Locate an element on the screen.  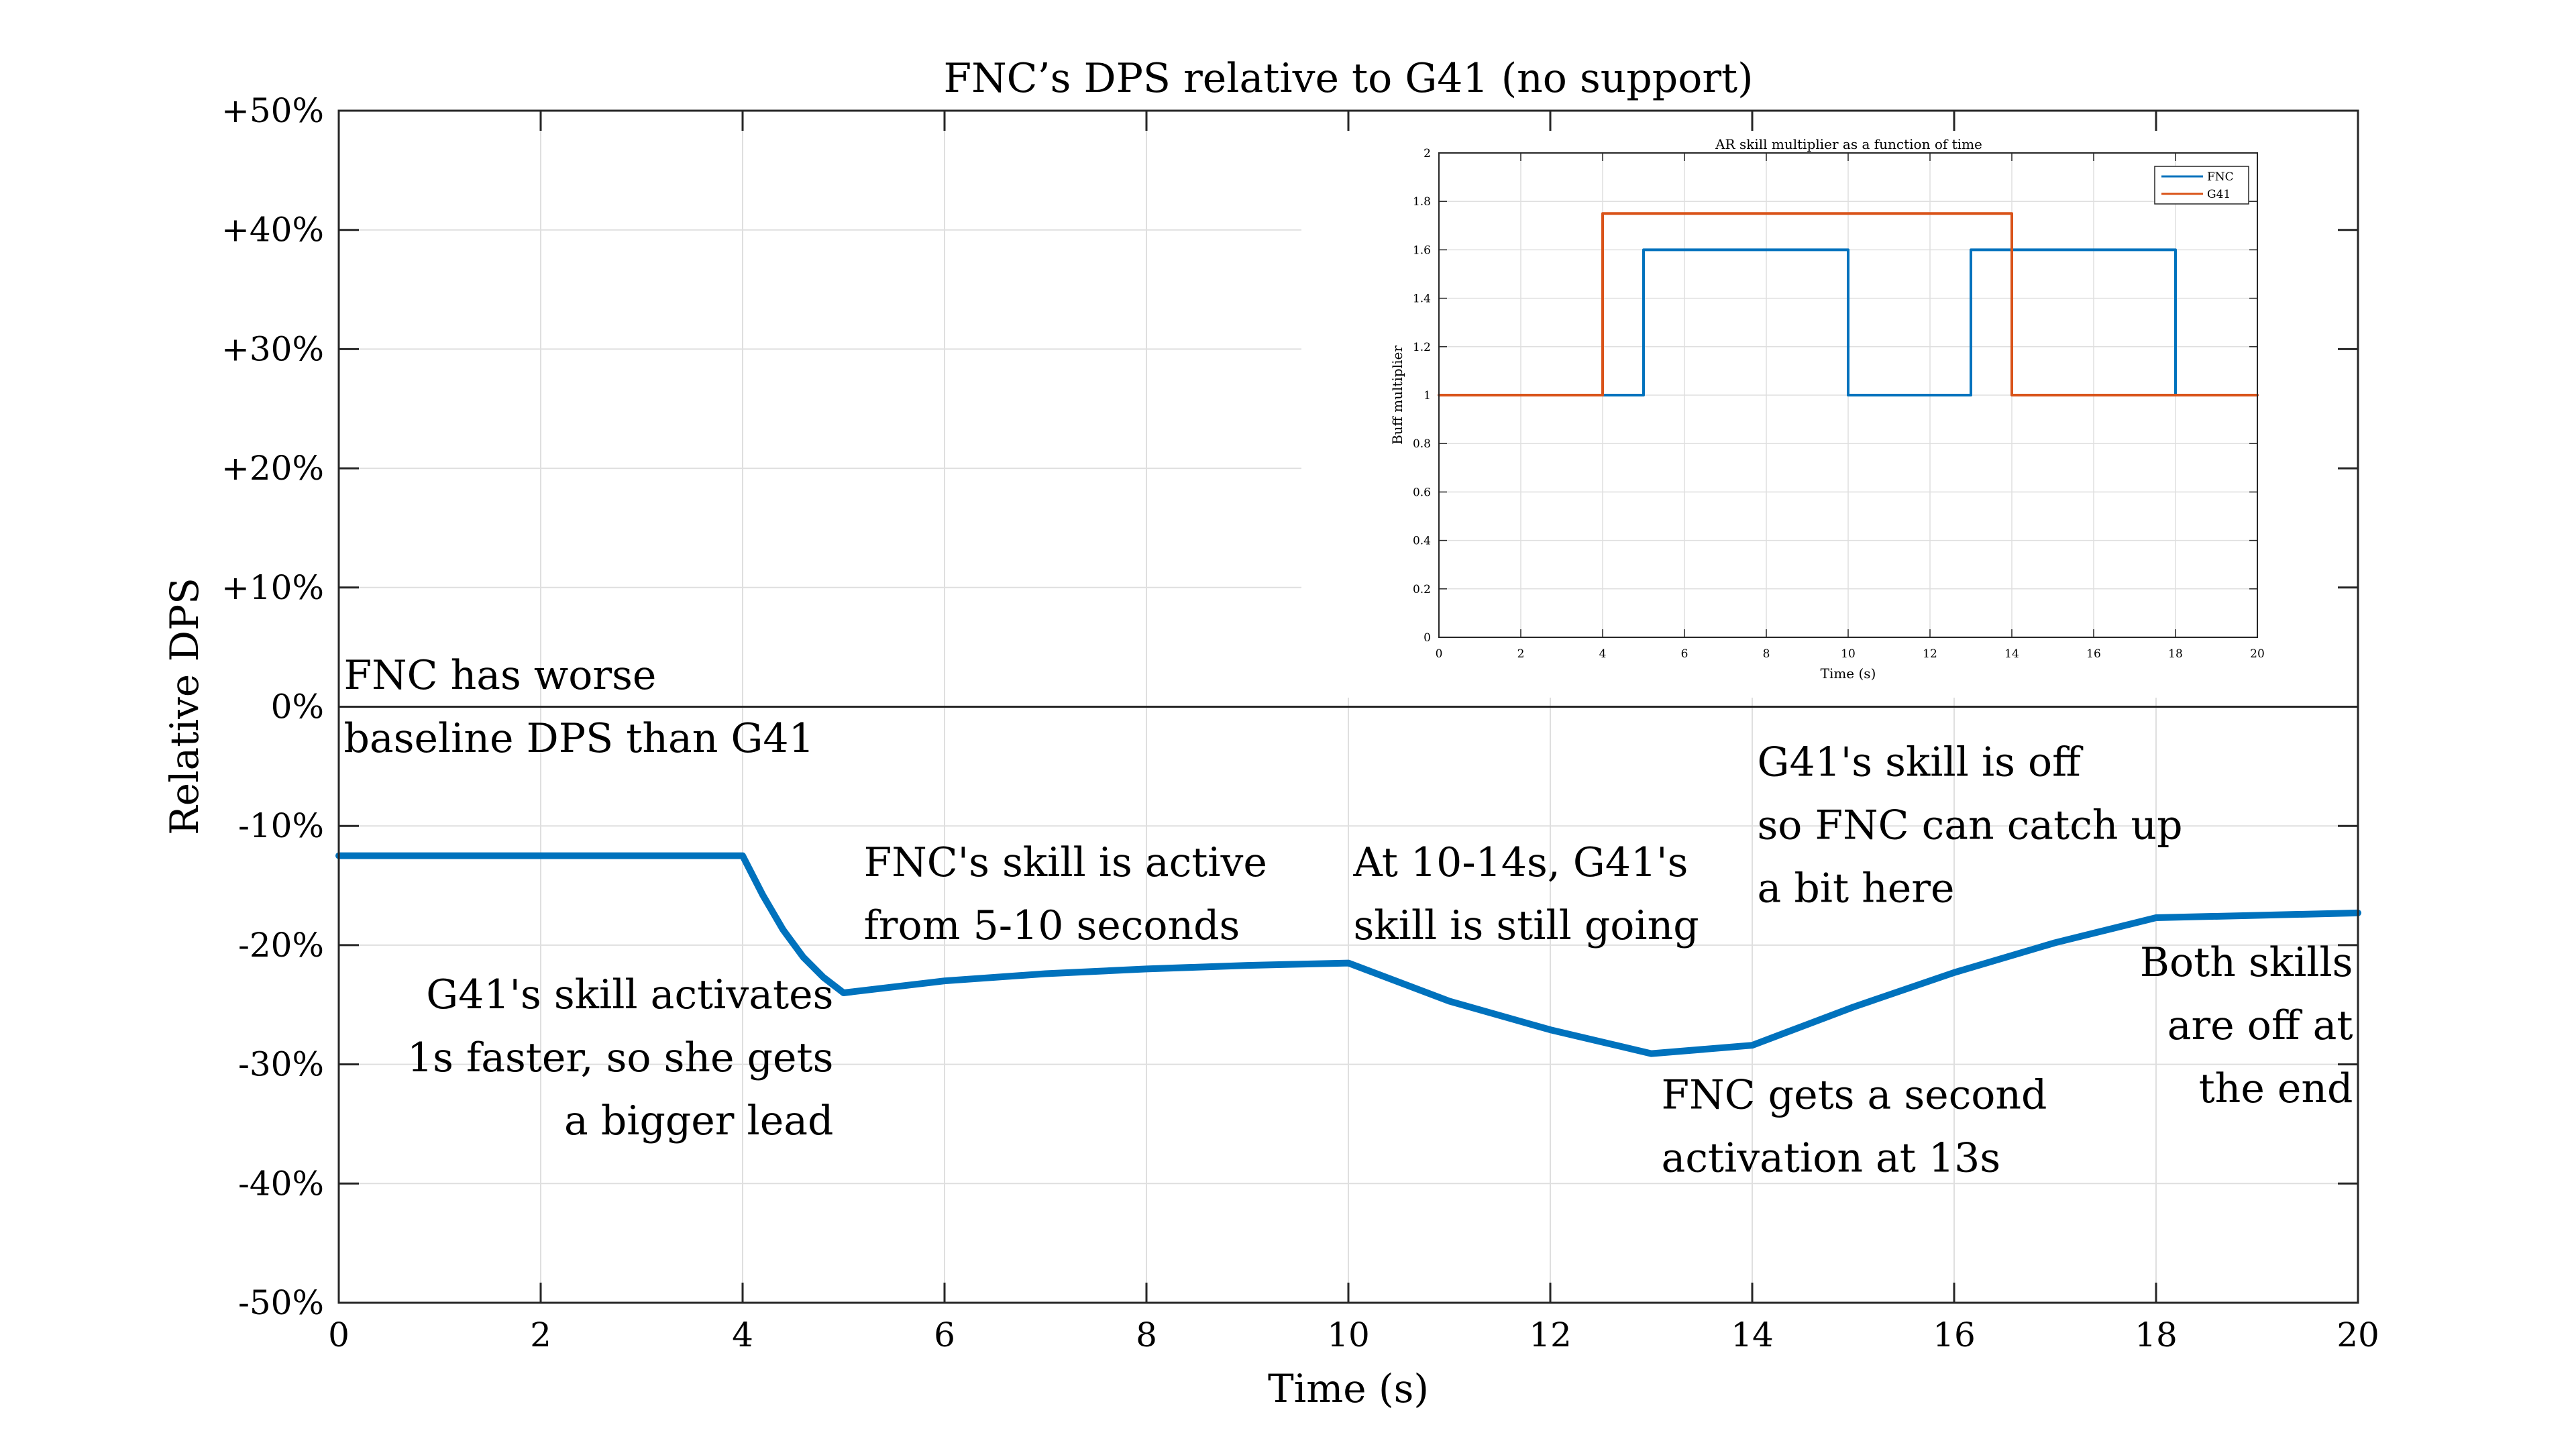
y-tick-label: 1 is located at coordinates (1427, 395).